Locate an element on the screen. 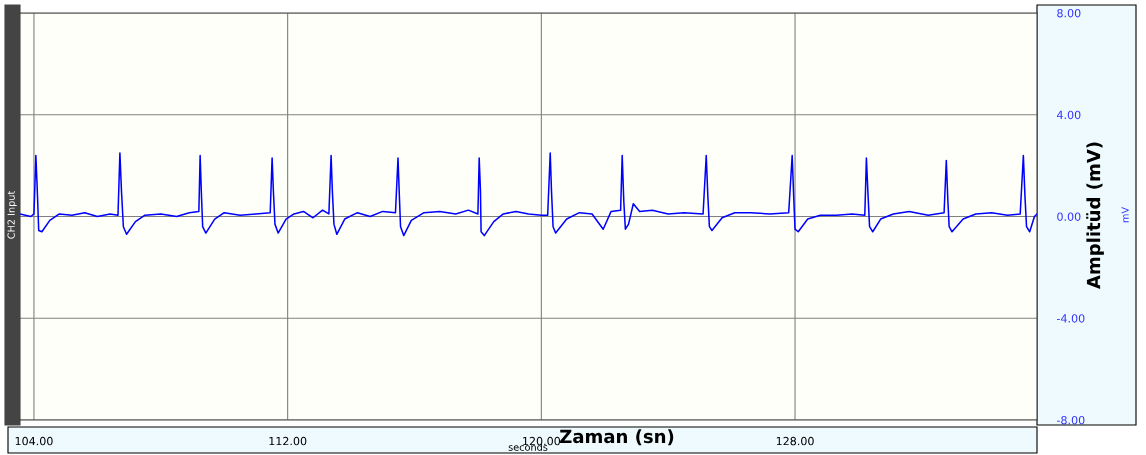  text: mV is located at coordinates (1125, 215).